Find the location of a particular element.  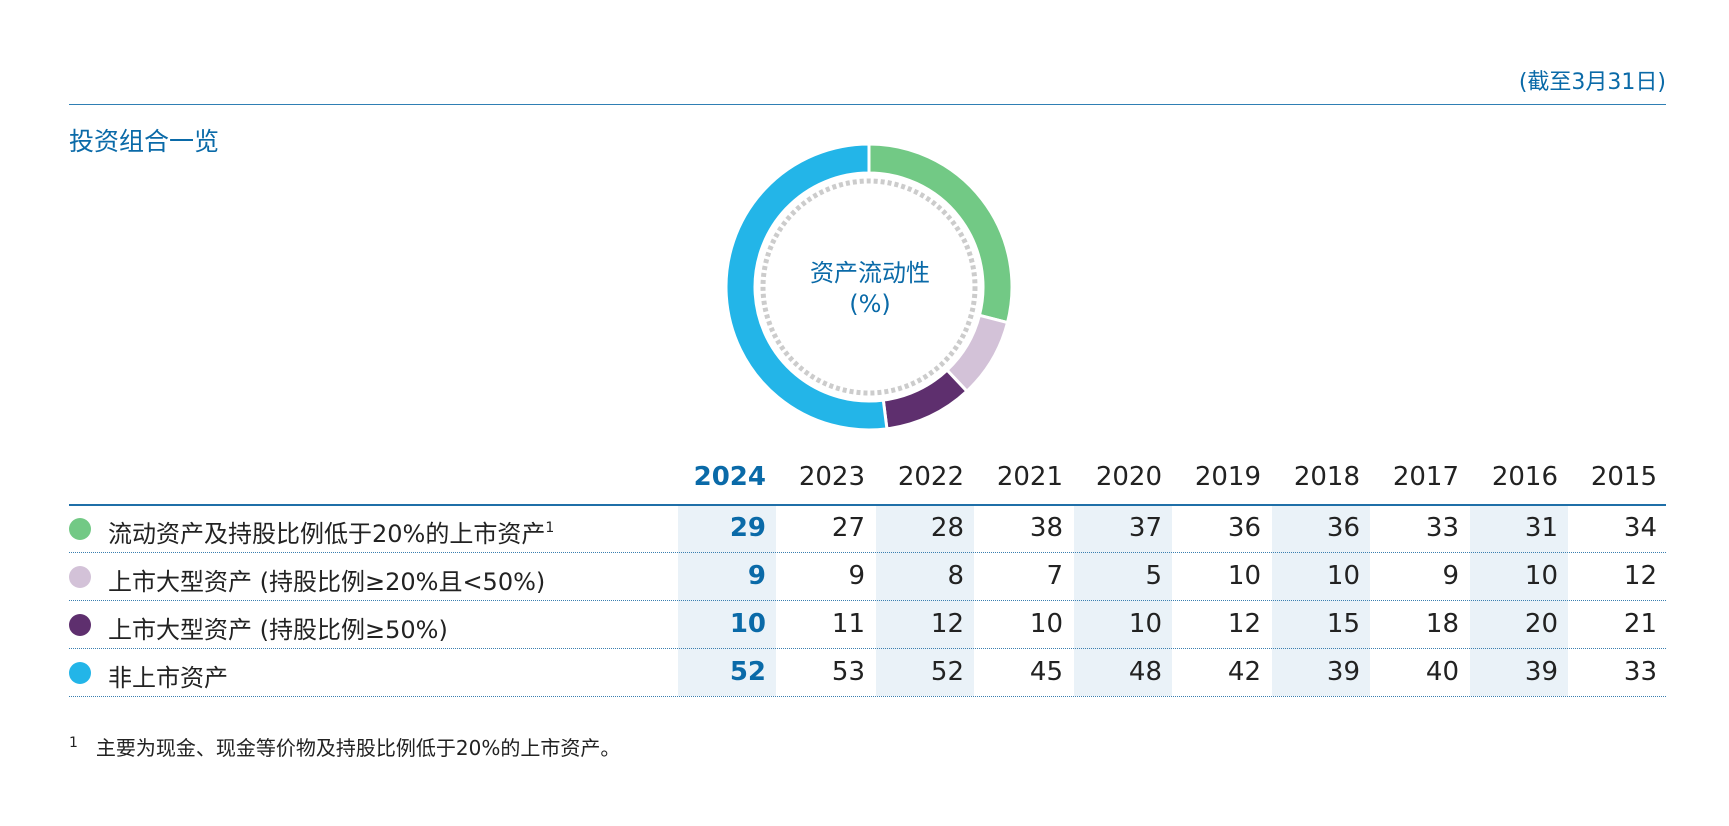

cell-r2-2024: 9 is located at coordinates (756, 576).